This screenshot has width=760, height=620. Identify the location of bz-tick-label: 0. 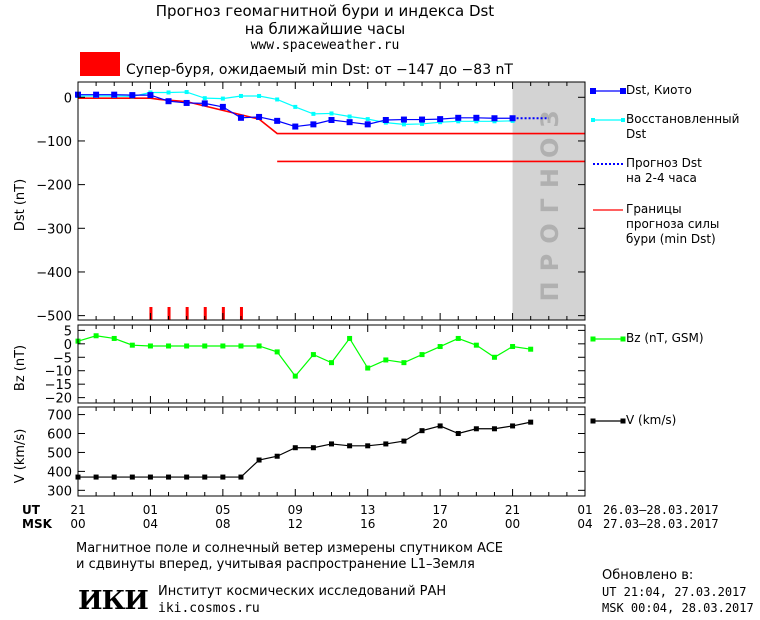
(68, 345).